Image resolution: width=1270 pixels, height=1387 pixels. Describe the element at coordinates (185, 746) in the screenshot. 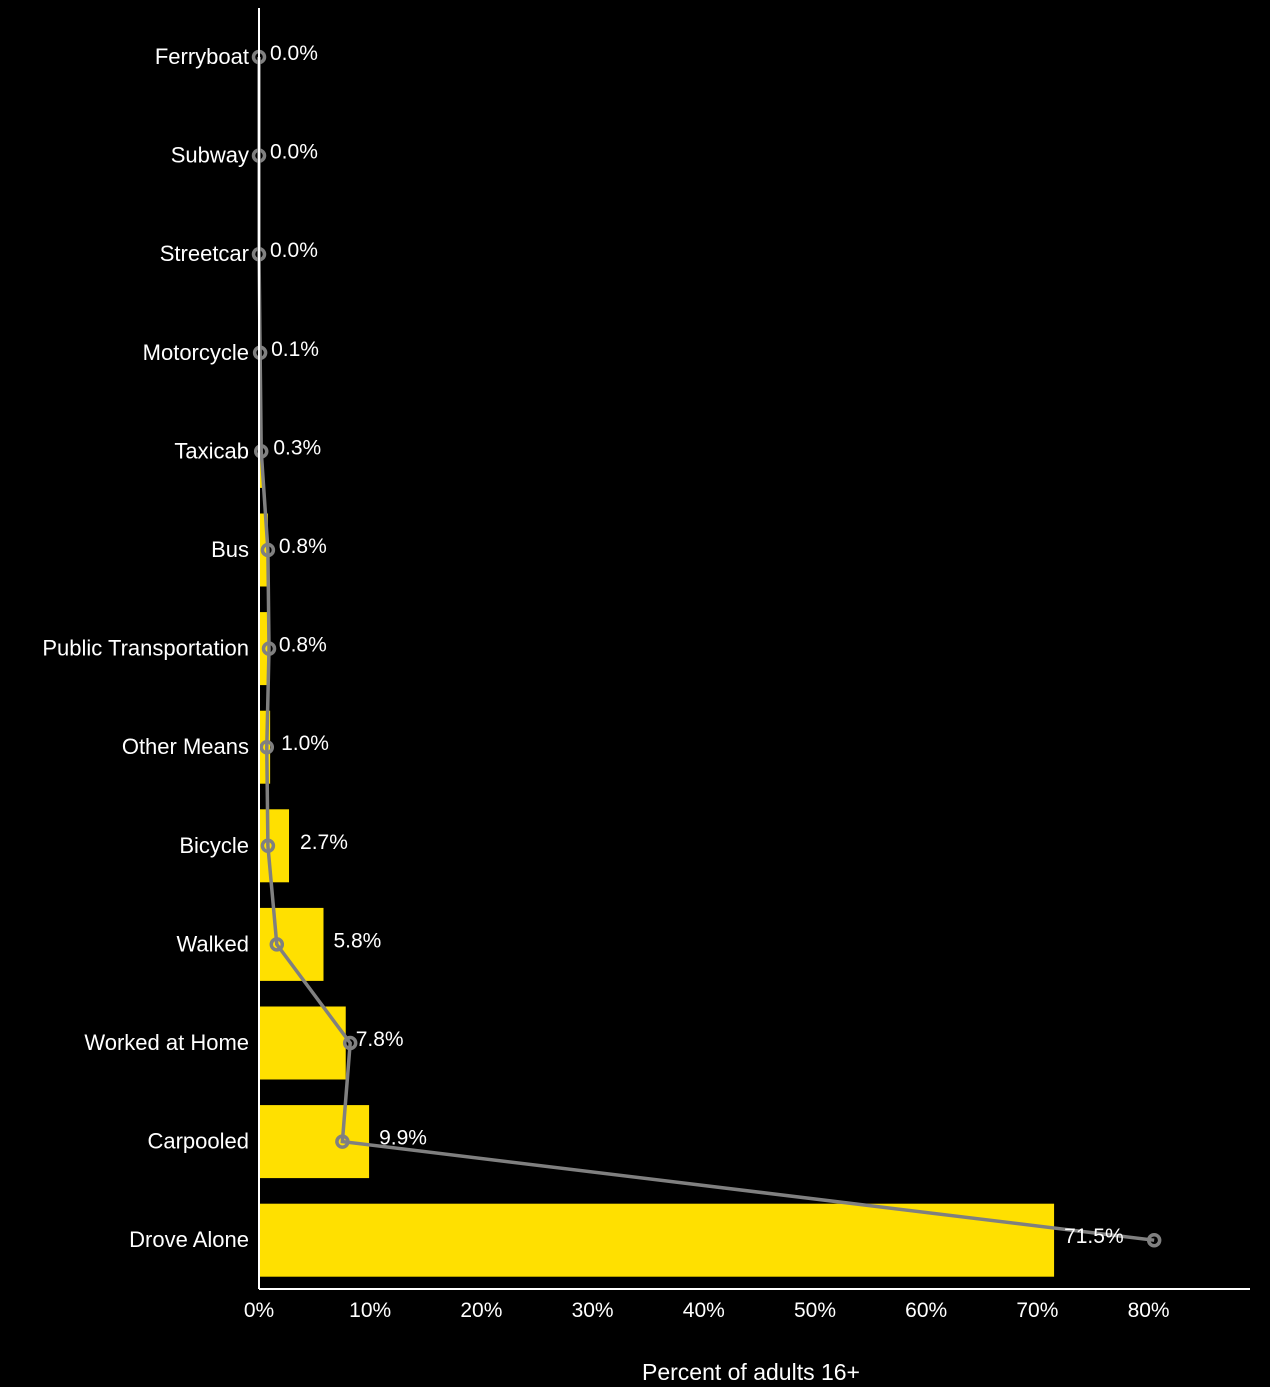

I see `category-label-other-means: Other Means` at that location.